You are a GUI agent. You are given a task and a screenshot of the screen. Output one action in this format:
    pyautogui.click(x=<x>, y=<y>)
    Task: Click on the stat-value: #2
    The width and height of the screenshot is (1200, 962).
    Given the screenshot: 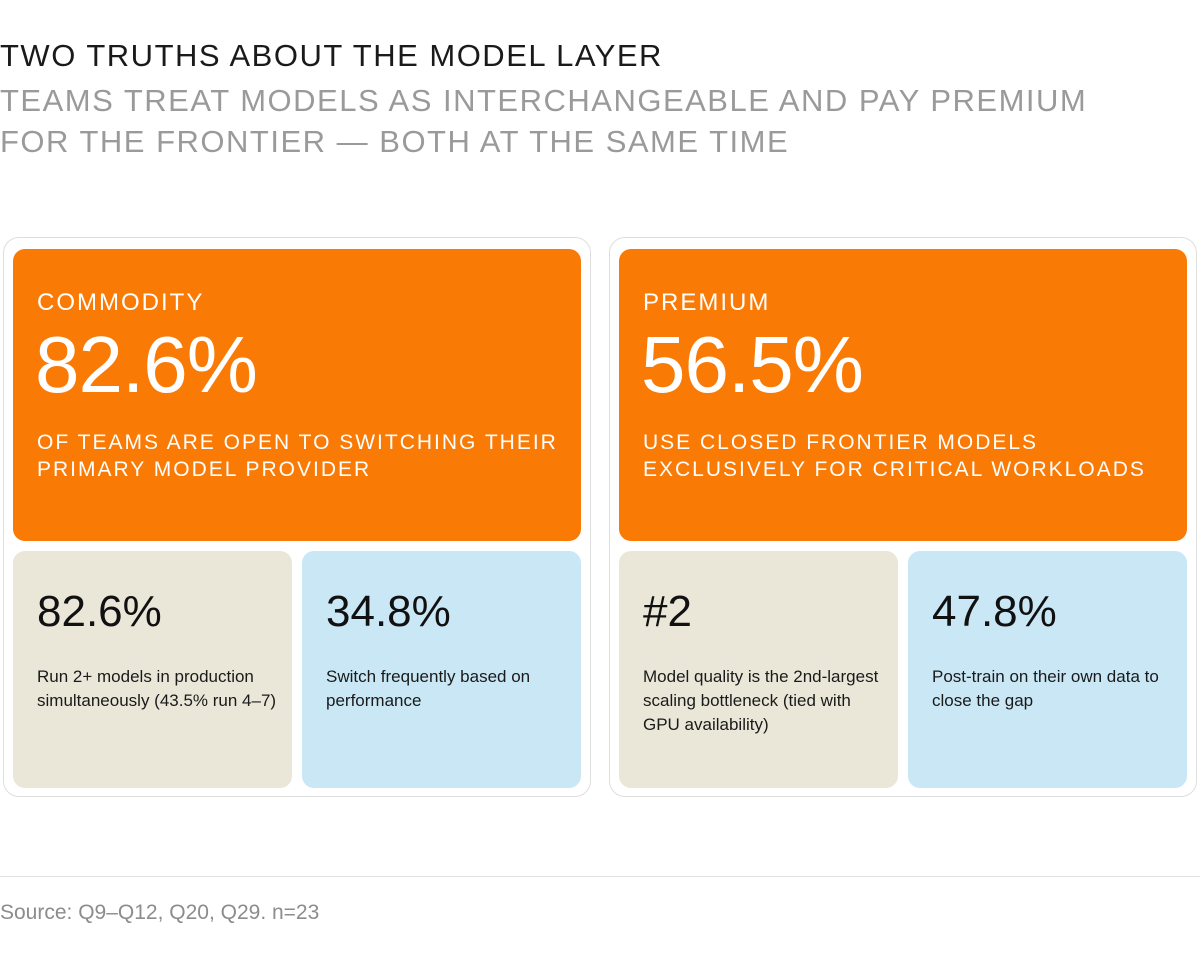 What is the action you would take?
    pyautogui.click(x=667, y=611)
    